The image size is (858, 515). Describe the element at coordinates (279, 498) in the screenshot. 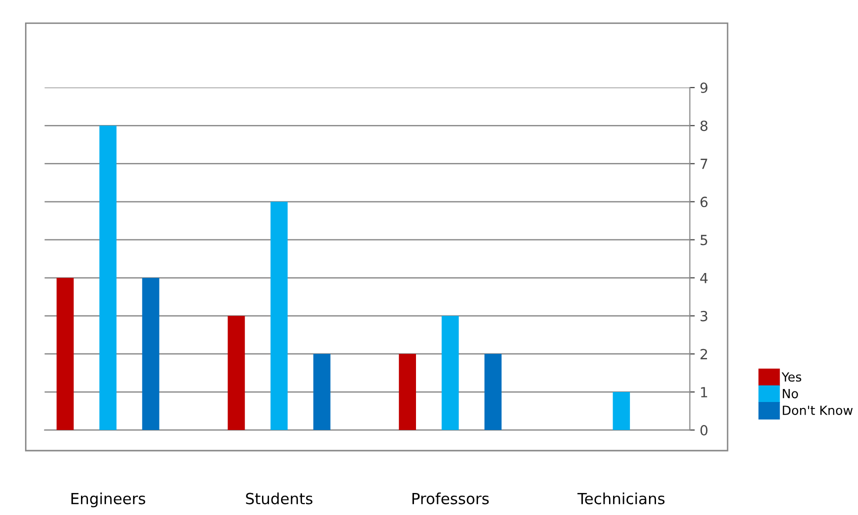

I see `x-tick-label: Students` at that location.